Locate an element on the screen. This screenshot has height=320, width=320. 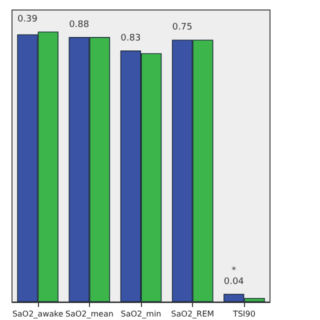
annotation: * 0.04 is located at coordinates (234, 276).